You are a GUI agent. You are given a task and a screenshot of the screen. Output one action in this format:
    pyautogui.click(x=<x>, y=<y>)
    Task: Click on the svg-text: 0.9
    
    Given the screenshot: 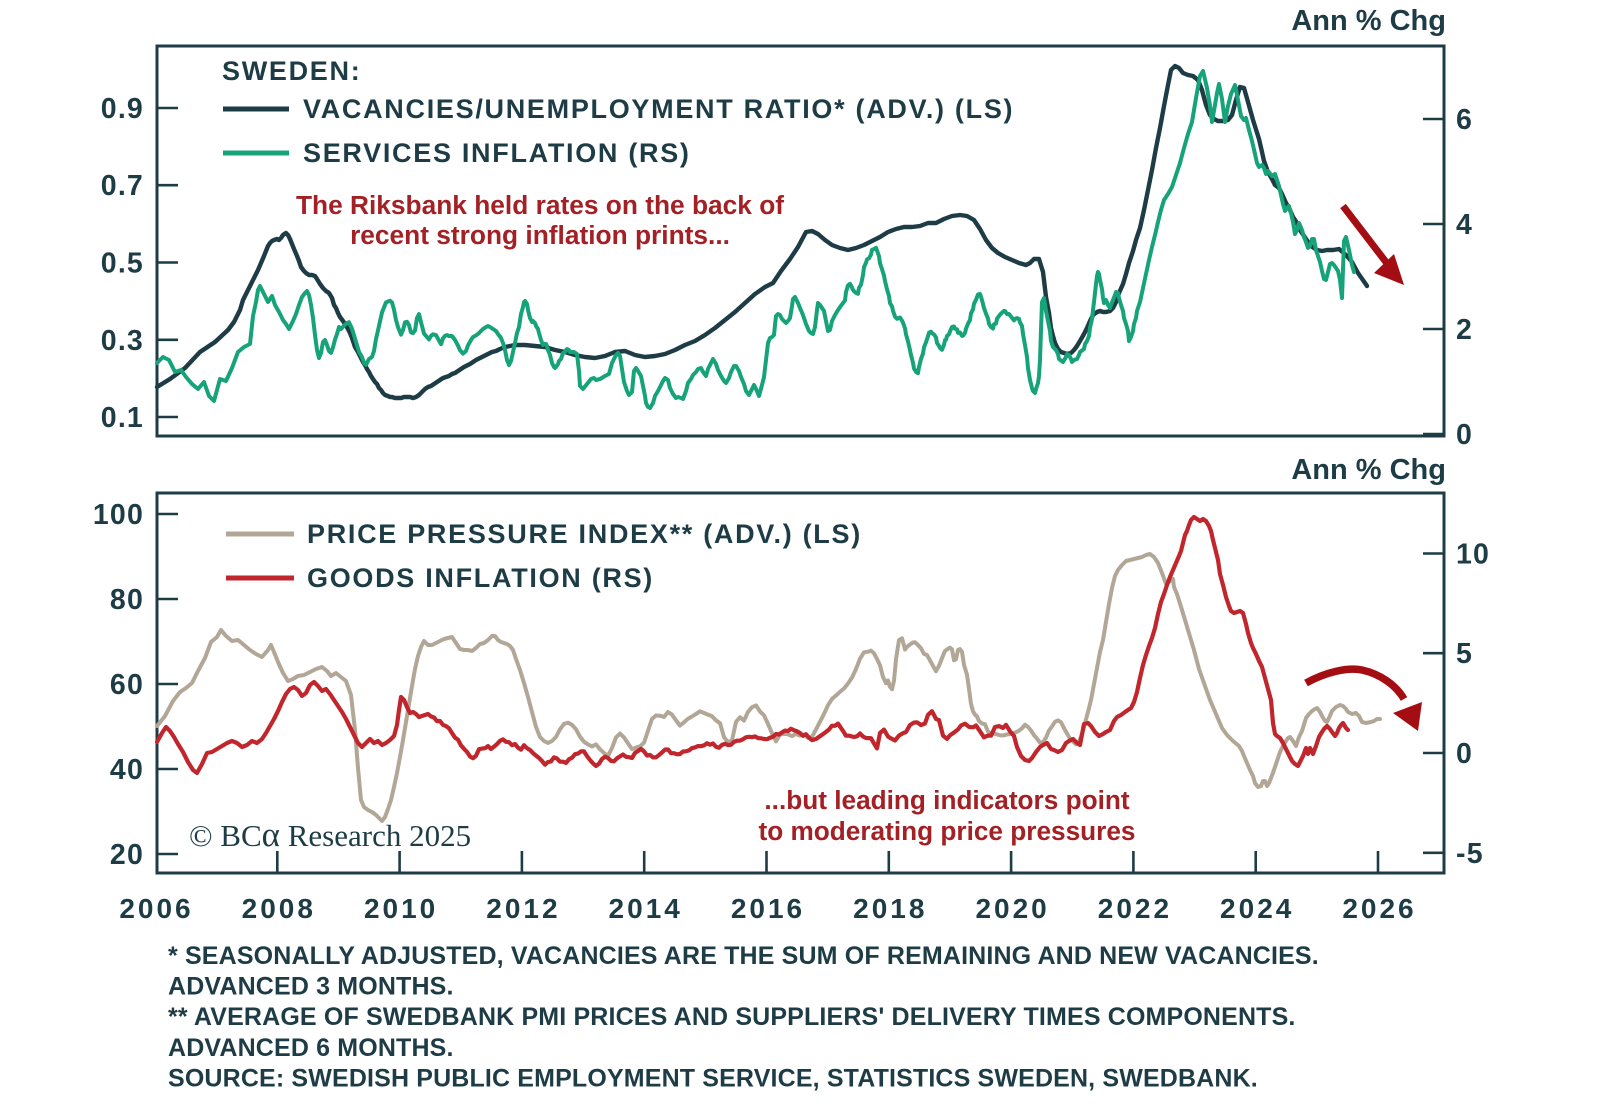 What is the action you would take?
    pyautogui.click(x=122, y=109)
    